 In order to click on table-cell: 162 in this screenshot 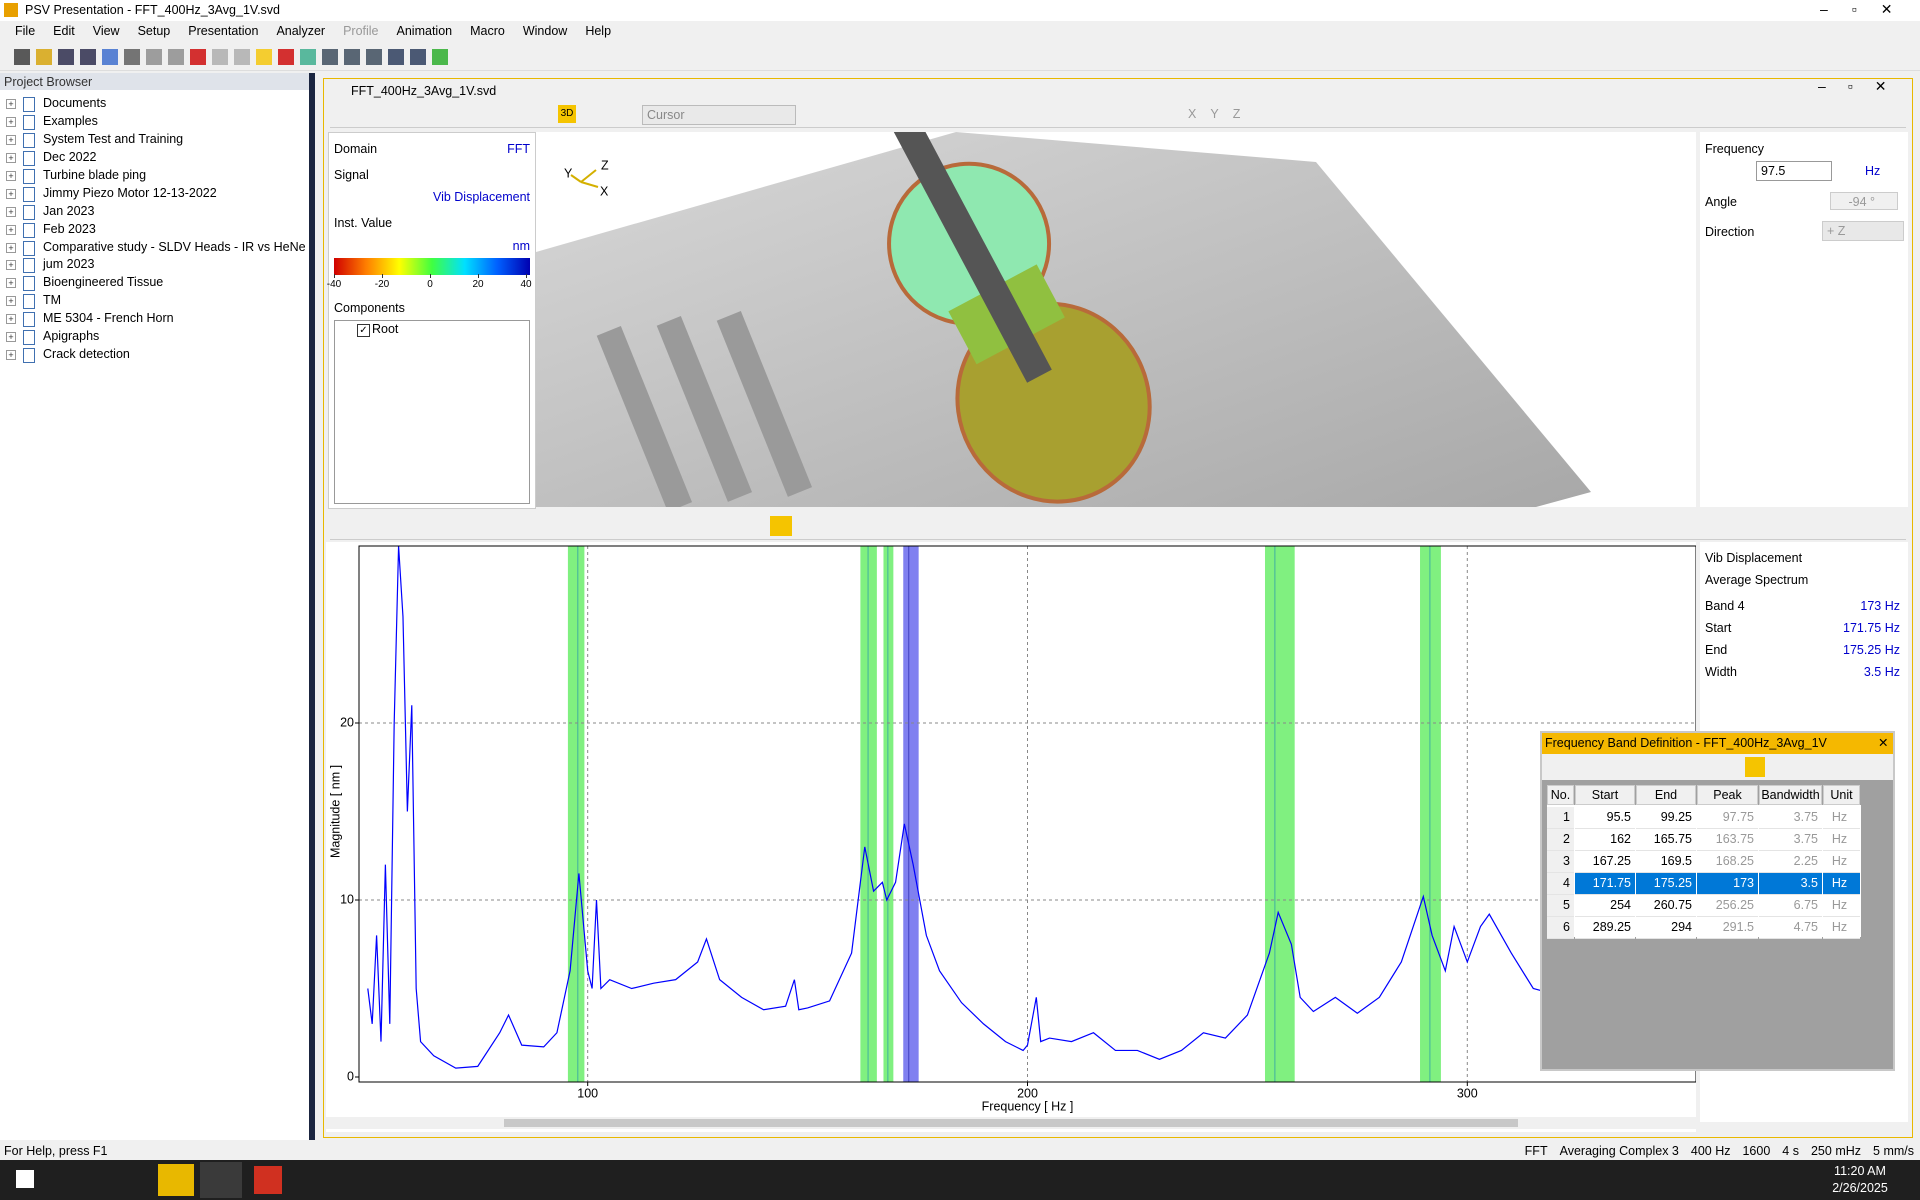, I will do `click(1605, 840)`.